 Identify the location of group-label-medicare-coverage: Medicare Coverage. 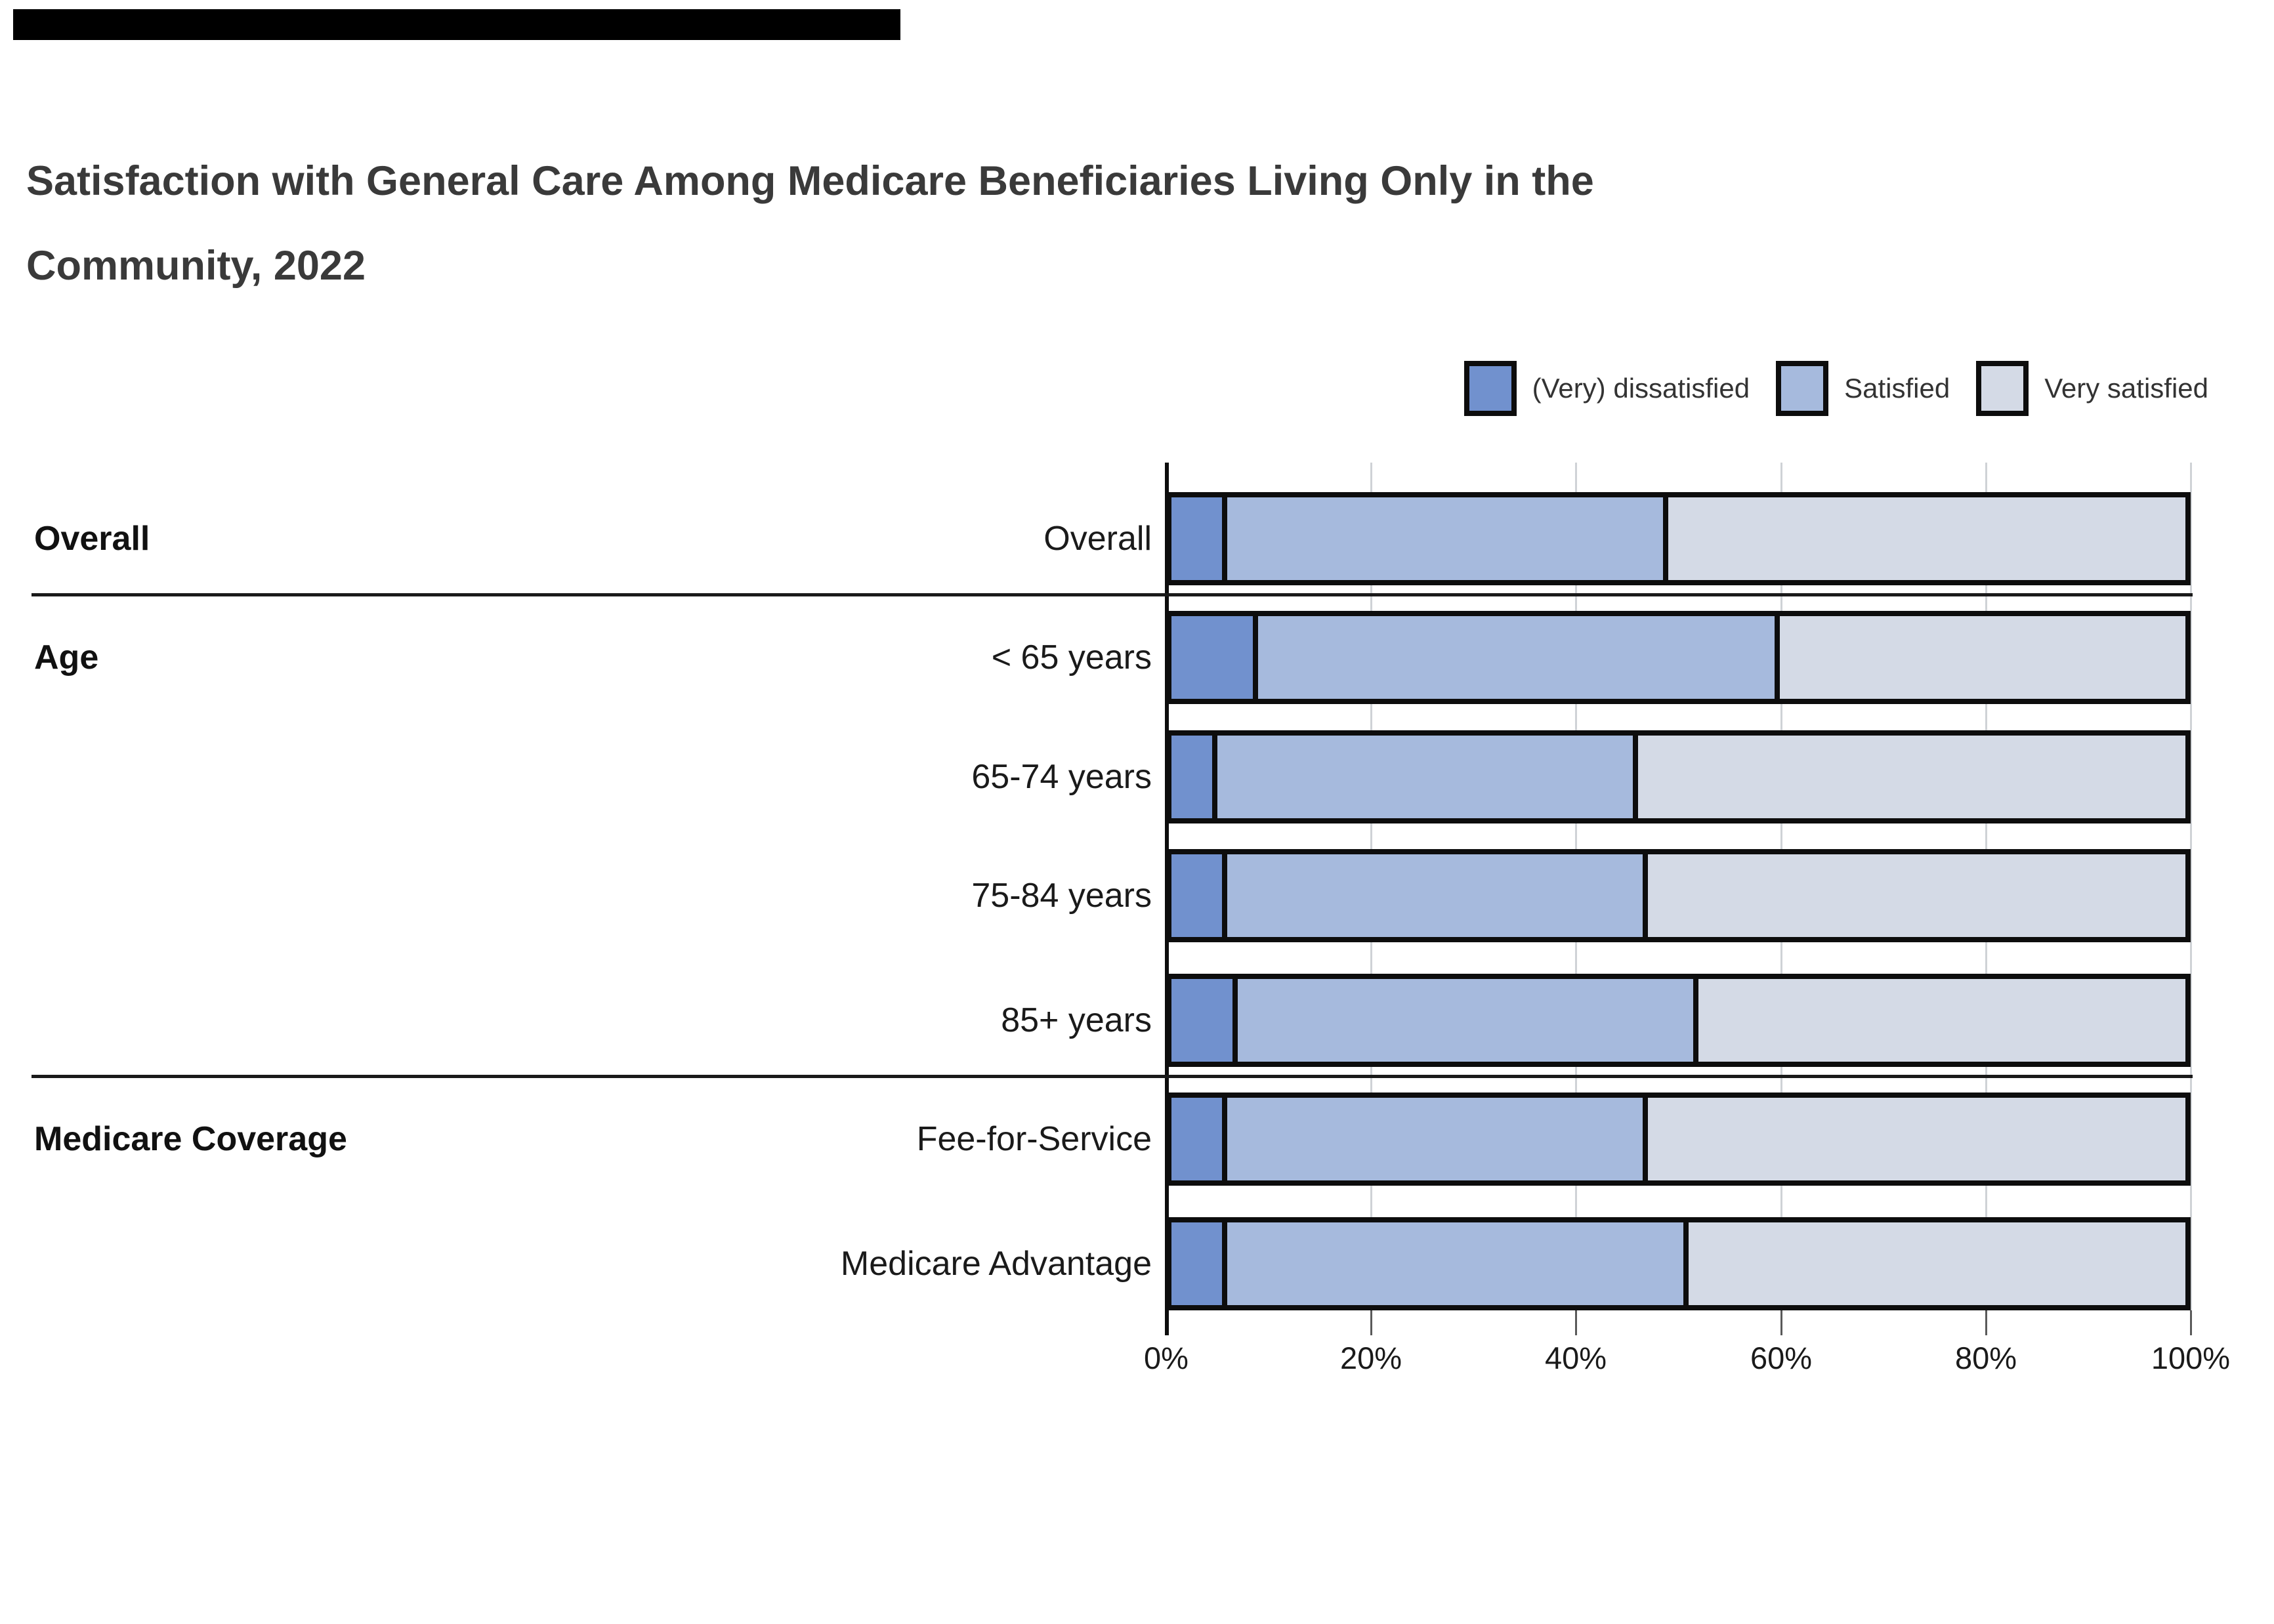
(190, 1139).